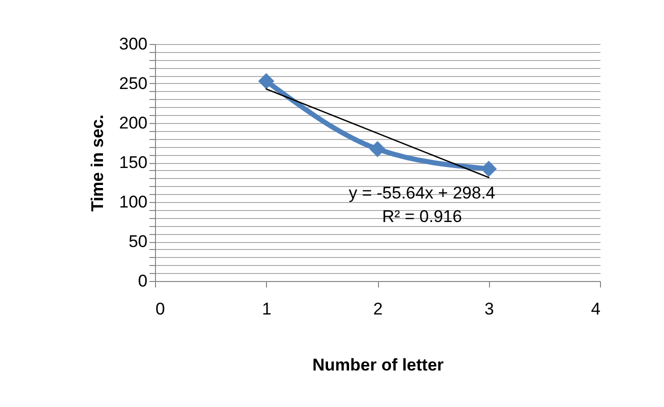 The width and height of the screenshot is (664, 407). What do you see at coordinates (138, 241) in the screenshot?
I see `y-tick-label: 50` at bounding box center [138, 241].